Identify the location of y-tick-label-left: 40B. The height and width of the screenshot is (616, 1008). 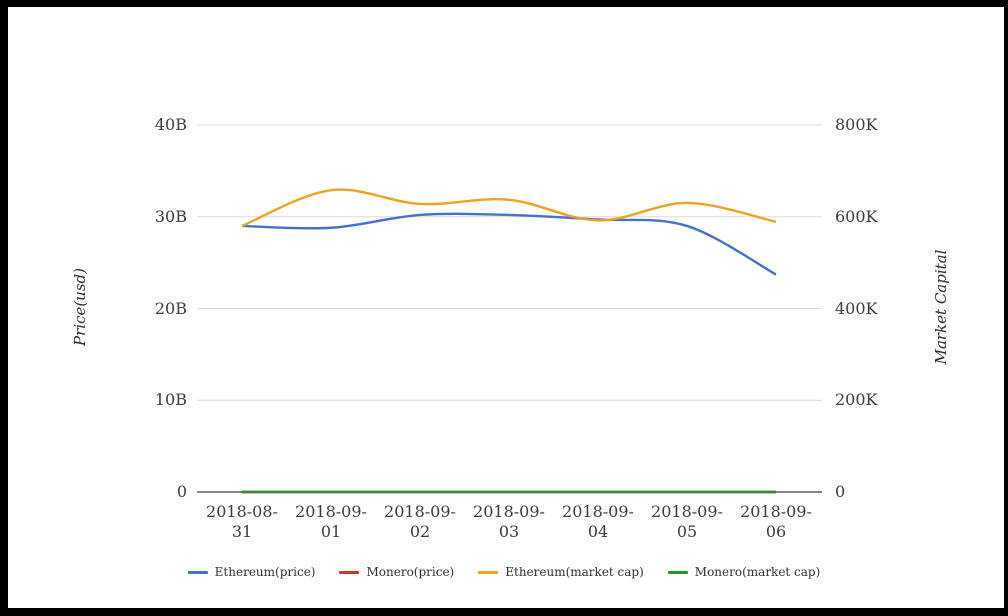
(170, 124).